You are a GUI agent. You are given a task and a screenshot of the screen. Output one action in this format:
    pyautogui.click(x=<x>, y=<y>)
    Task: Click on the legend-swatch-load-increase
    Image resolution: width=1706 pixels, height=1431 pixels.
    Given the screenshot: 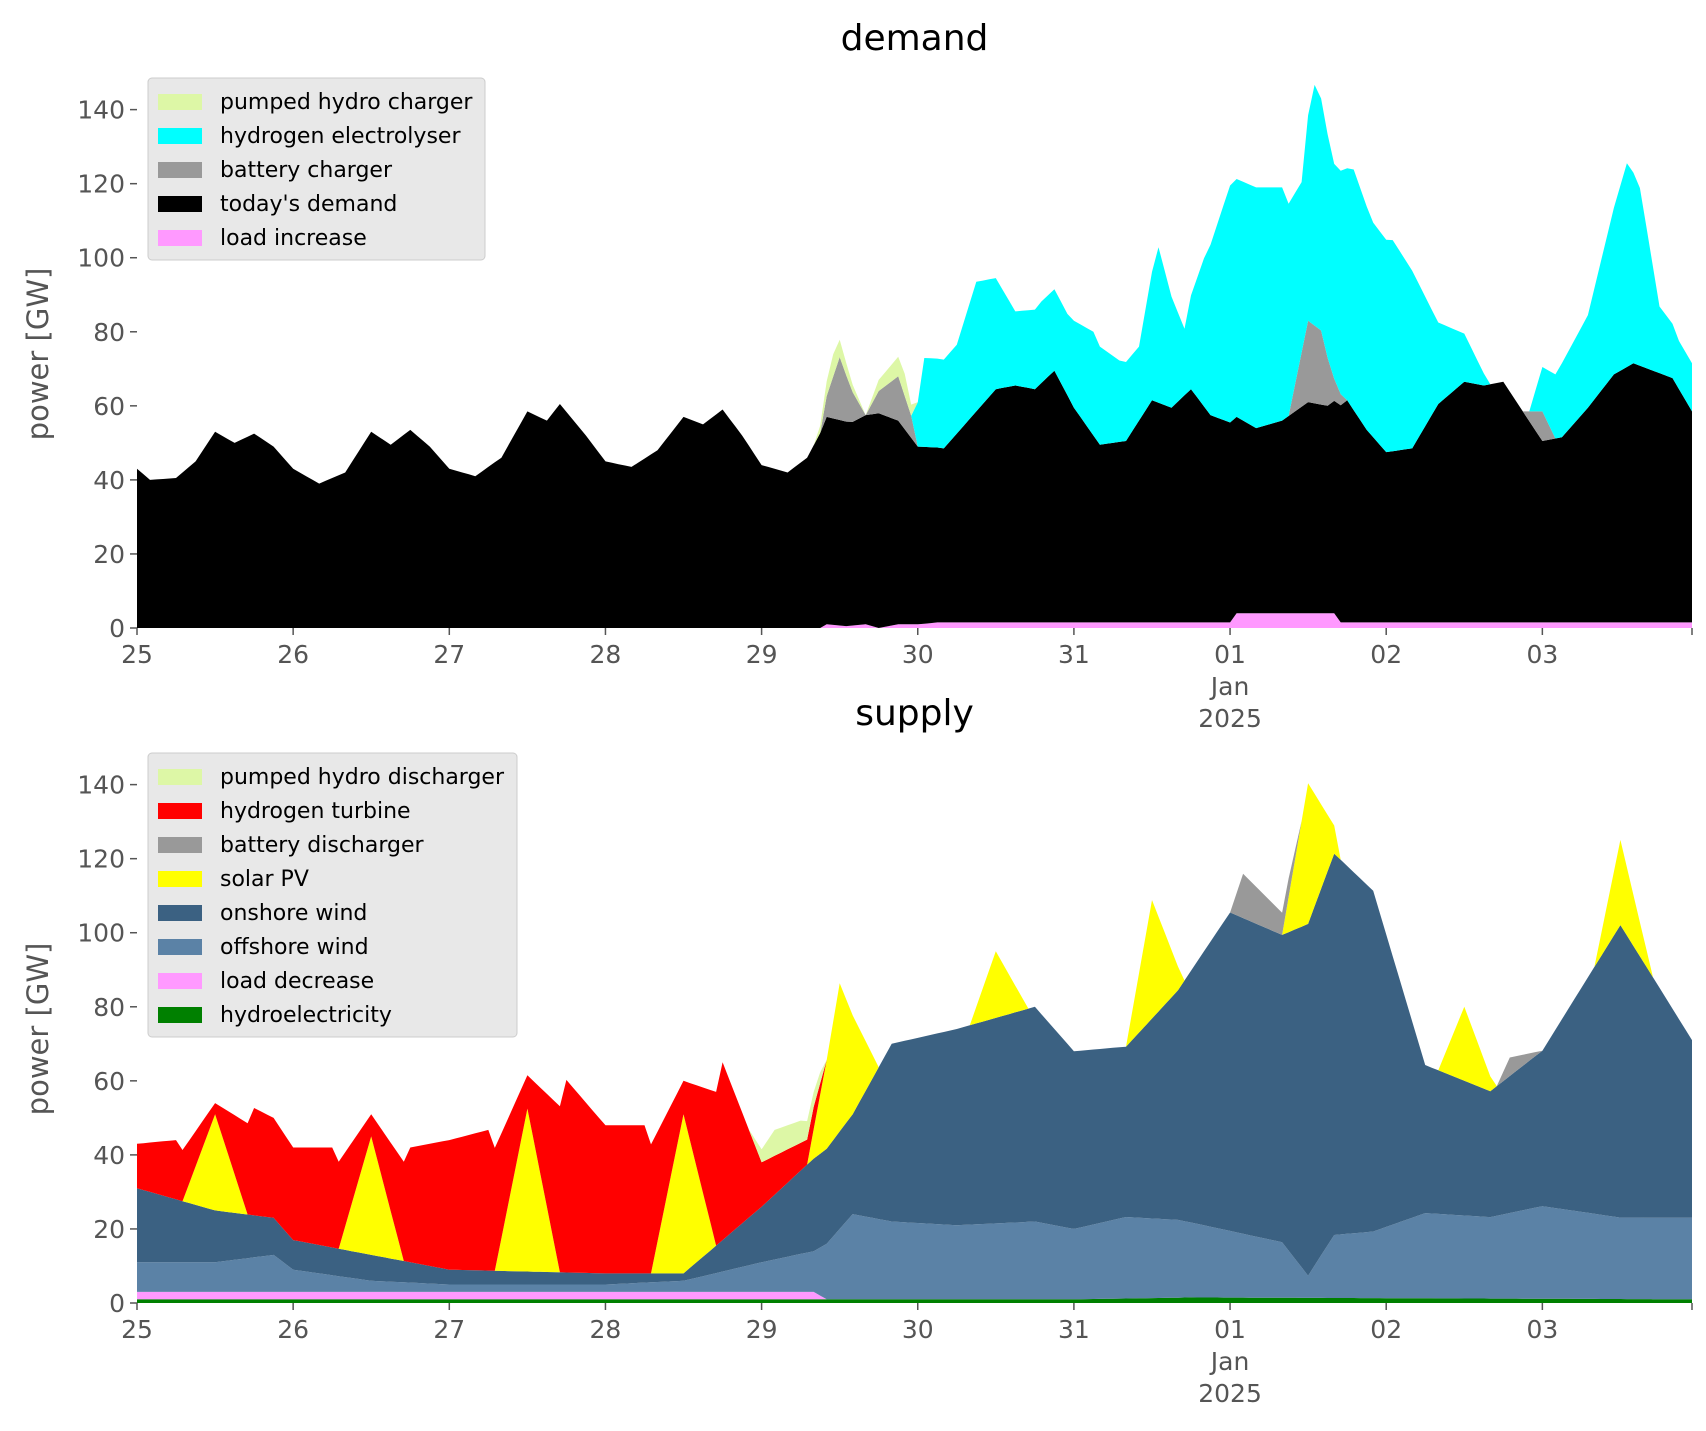 What is the action you would take?
    pyautogui.click(x=180, y=238)
    